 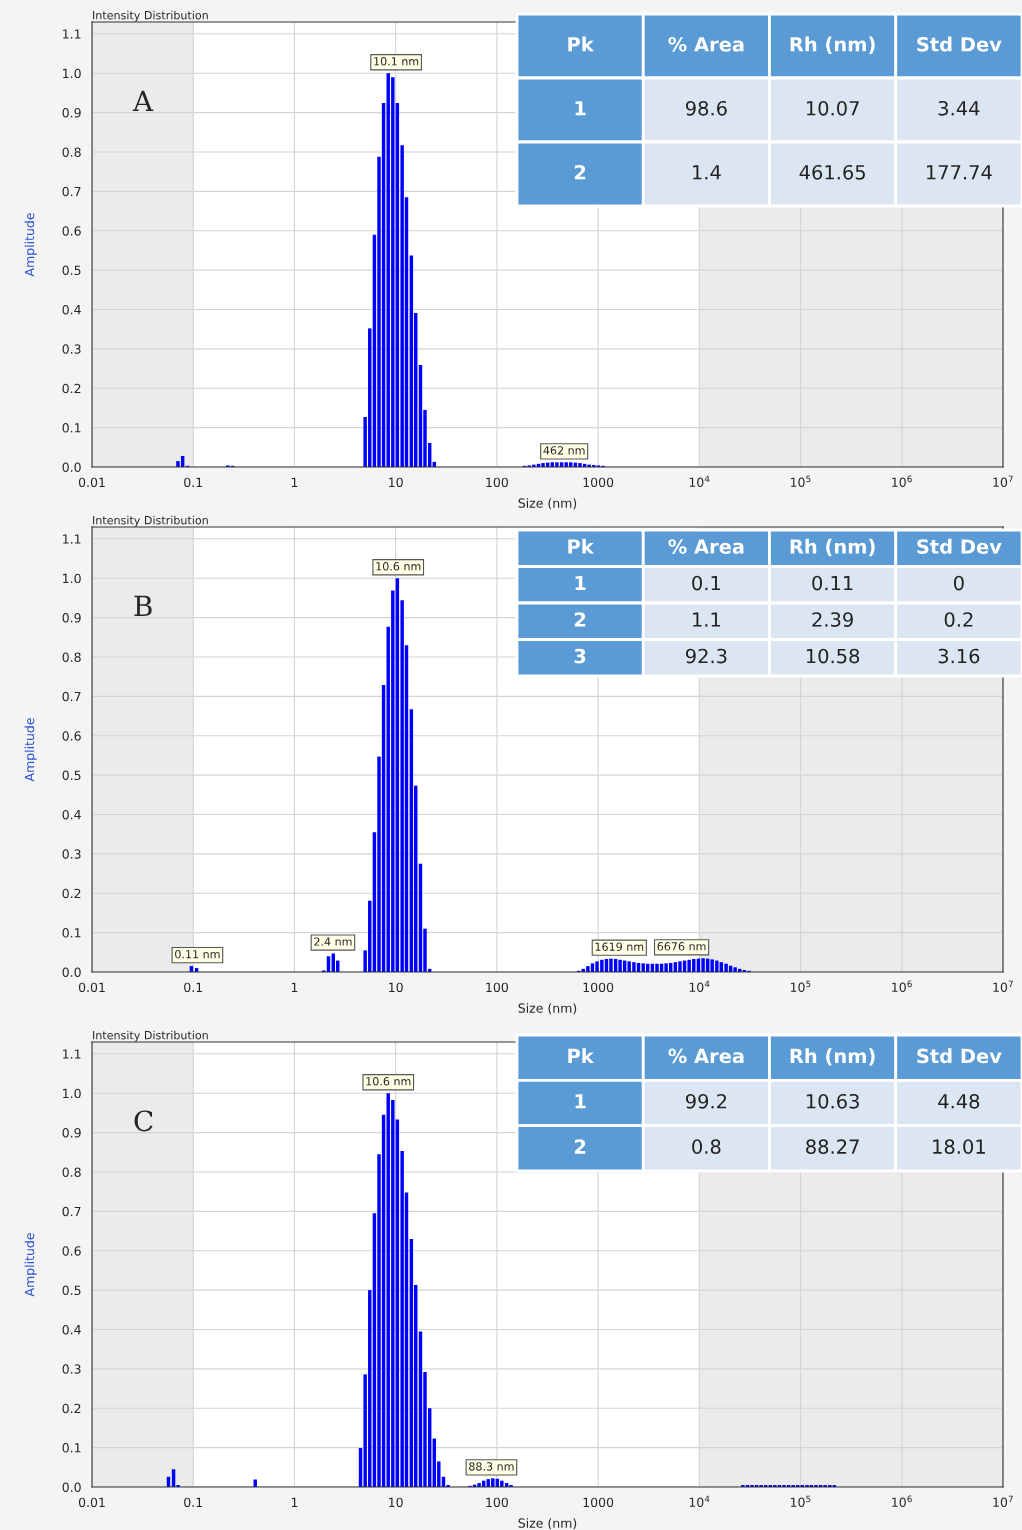 What do you see at coordinates (706, 583) in the screenshot?
I see `text: 0.1` at bounding box center [706, 583].